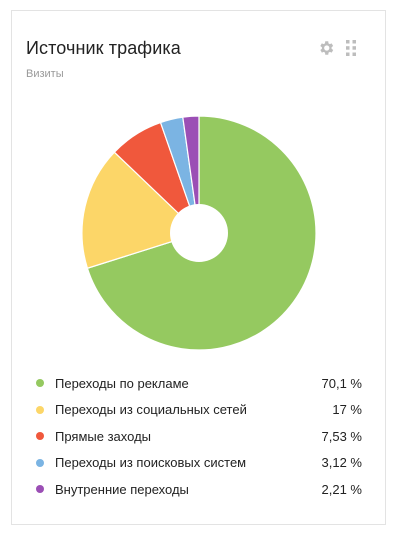 The width and height of the screenshot is (400, 542). What do you see at coordinates (341, 383) in the screenshot?
I see `legend-value: 70,1 %` at bounding box center [341, 383].